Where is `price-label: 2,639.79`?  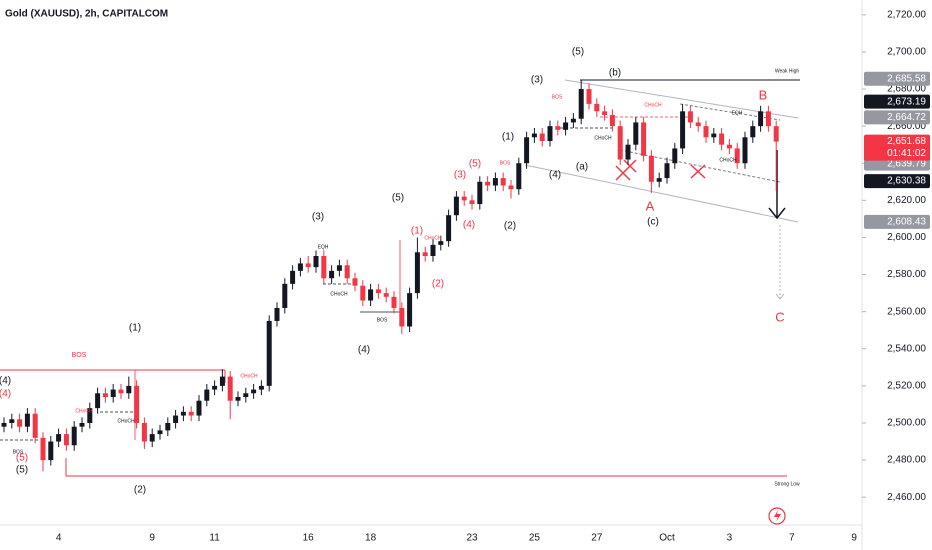
price-label: 2,639.79 is located at coordinates (906, 163).